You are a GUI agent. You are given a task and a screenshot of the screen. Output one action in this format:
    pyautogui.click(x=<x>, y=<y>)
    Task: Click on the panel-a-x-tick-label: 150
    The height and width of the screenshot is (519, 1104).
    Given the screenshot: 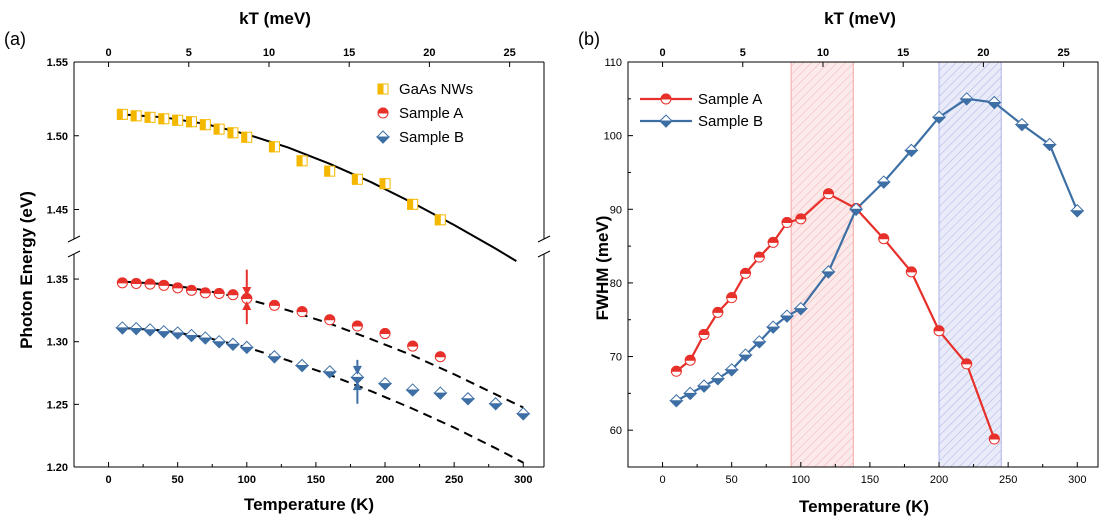 What is the action you would take?
    pyautogui.click(x=316, y=480)
    